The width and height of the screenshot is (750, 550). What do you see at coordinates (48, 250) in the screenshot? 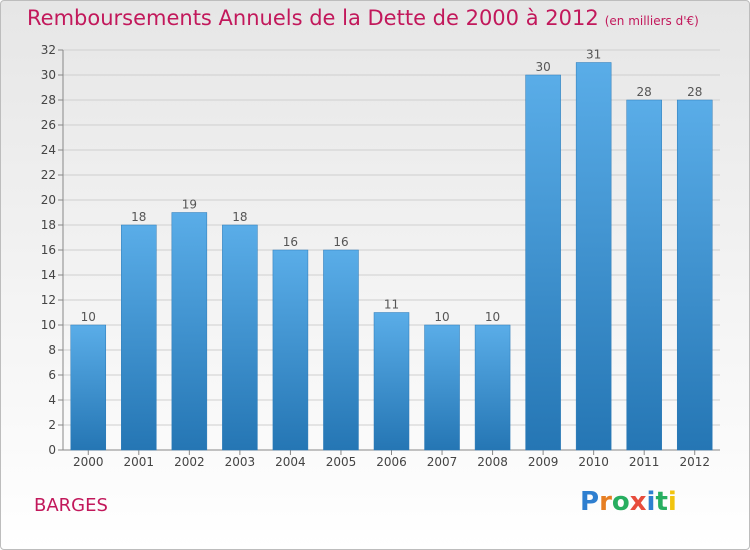
I see `y-tick-label: 16` at bounding box center [48, 250].